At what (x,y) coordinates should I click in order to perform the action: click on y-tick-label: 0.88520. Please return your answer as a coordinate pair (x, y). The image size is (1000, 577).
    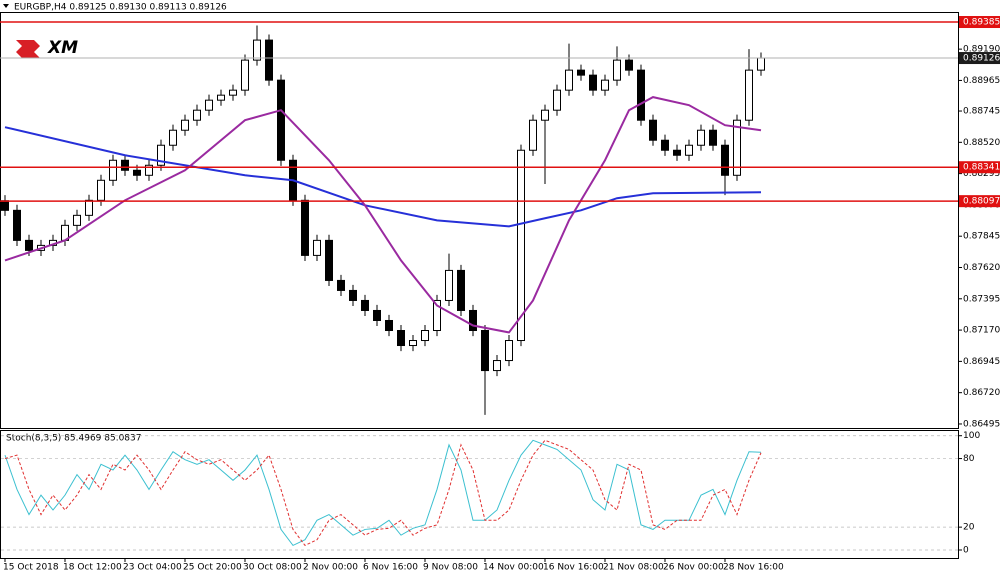
    Looking at the image, I should click on (981, 143).